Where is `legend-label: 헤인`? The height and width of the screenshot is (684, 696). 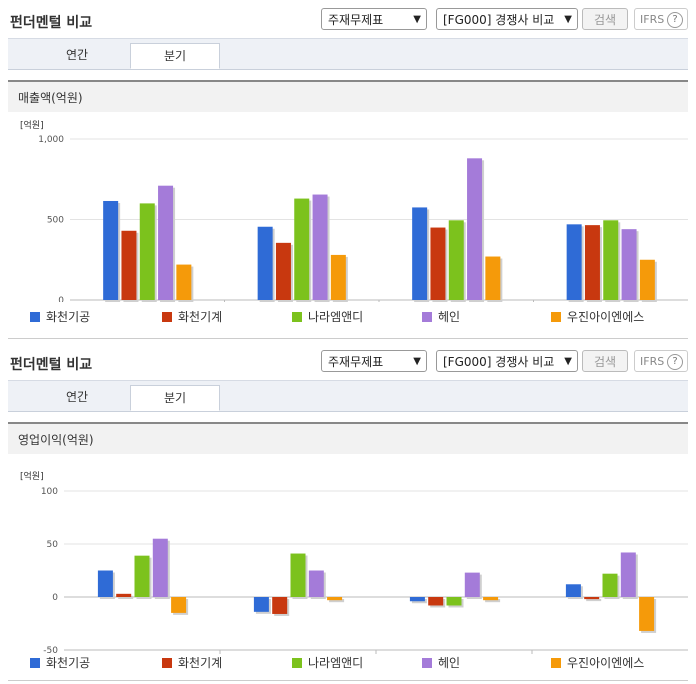 legend-label: 헤인 is located at coordinates (449, 663).